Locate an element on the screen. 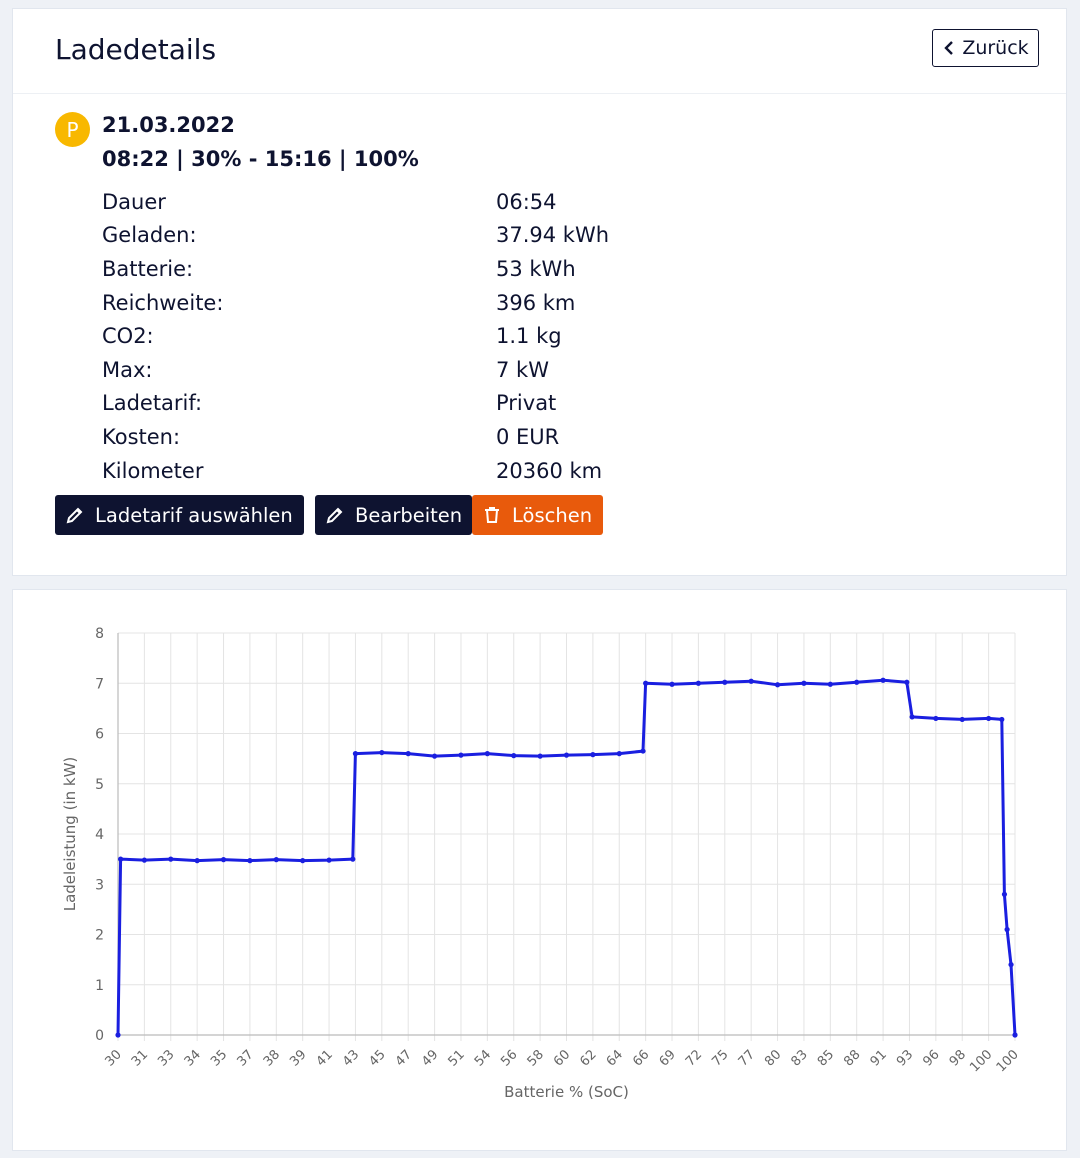  y-tick-label: 7 is located at coordinates (99, 684).